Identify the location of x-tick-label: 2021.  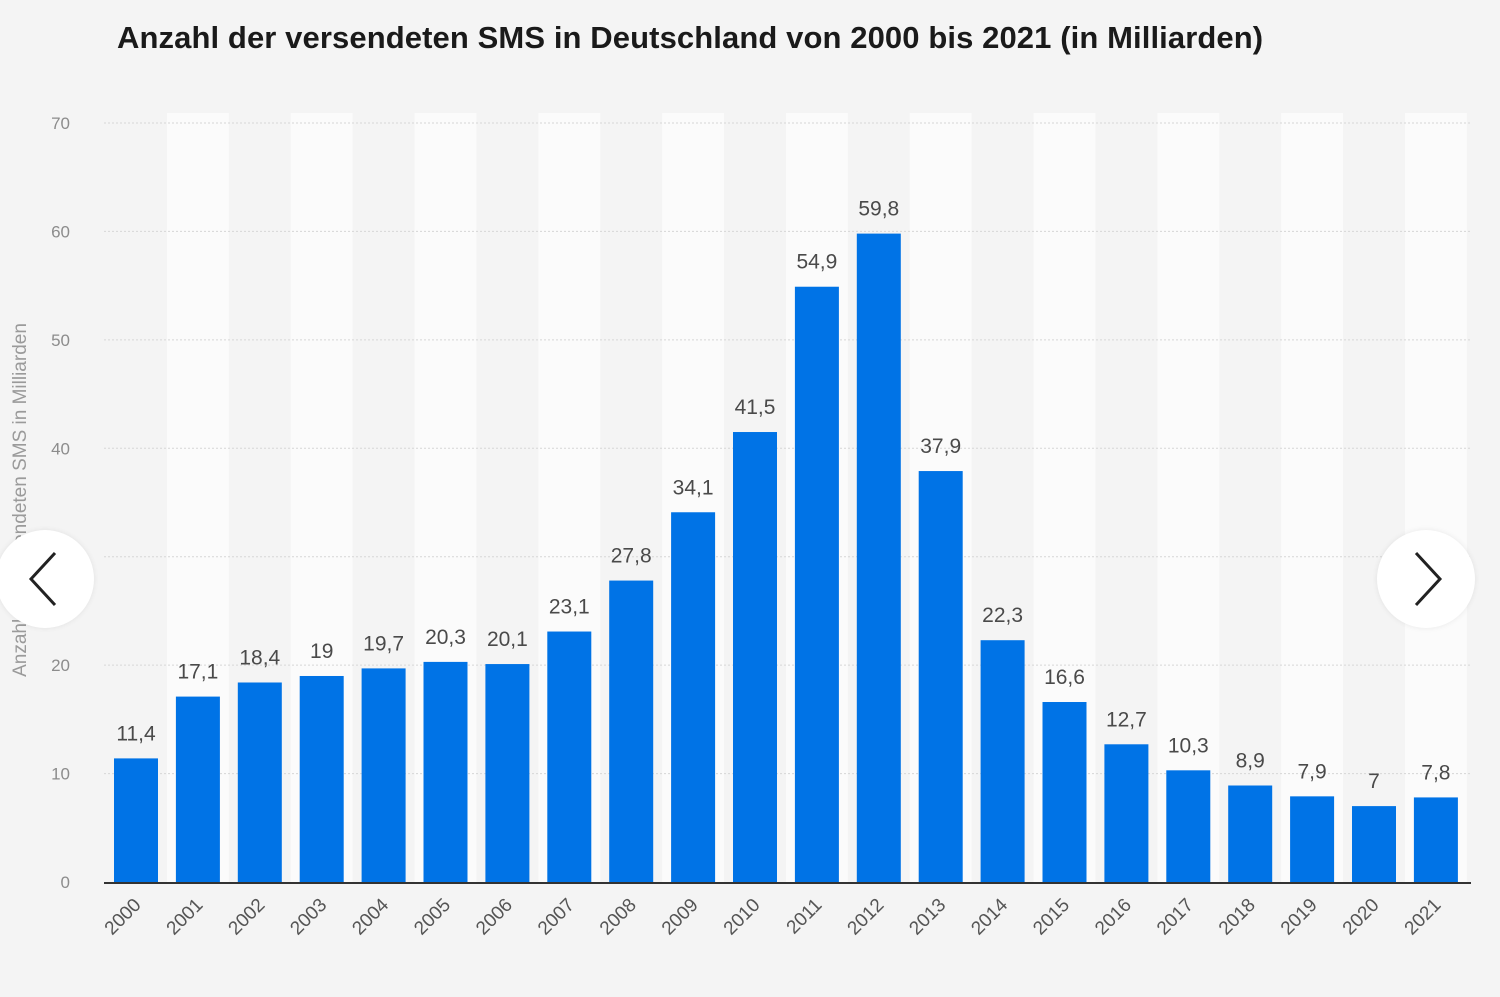
(1423, 917).